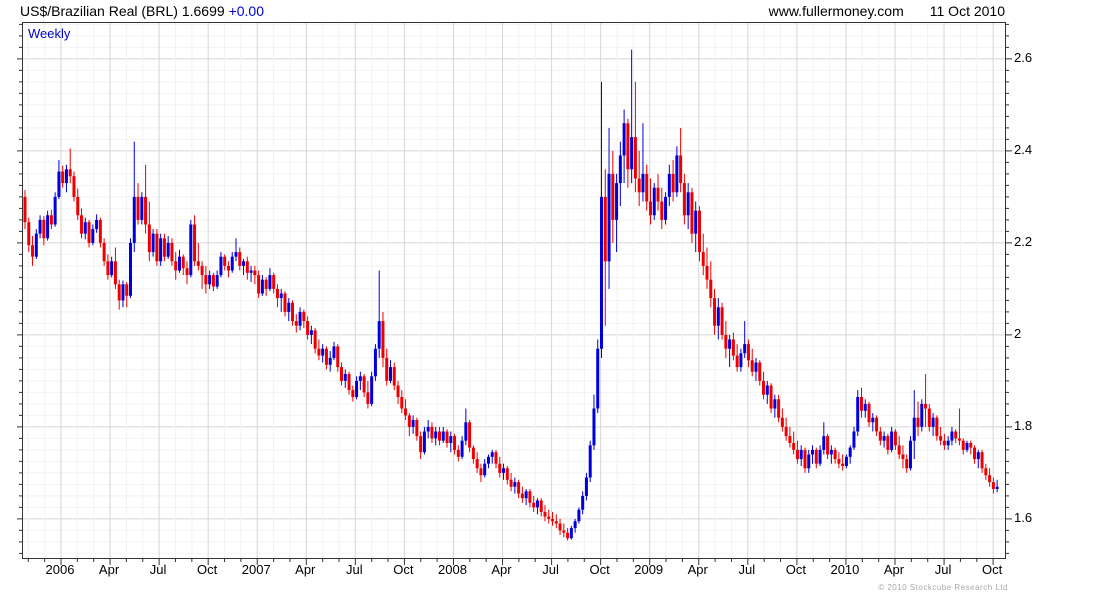  What do you see at coordinates (1023, 241) in the screenshot?
I see `y-axis-tick-label: 2.2` at bounding box center [1023, 241].